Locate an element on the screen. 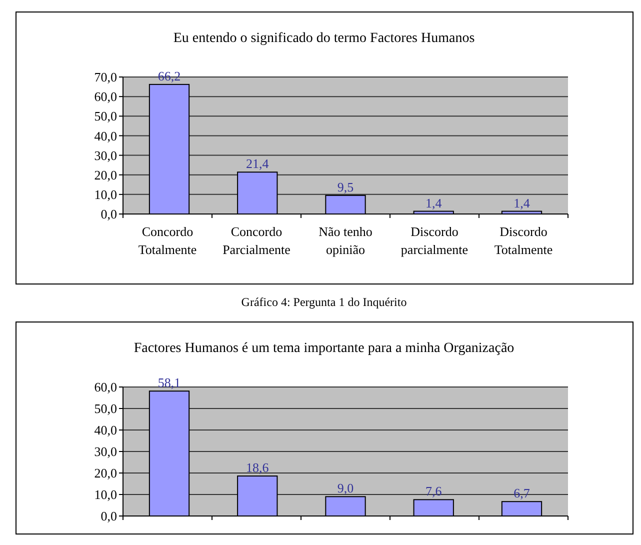  x-tick-label: Concordo Parcialmente is located at coordinates (256, 240).